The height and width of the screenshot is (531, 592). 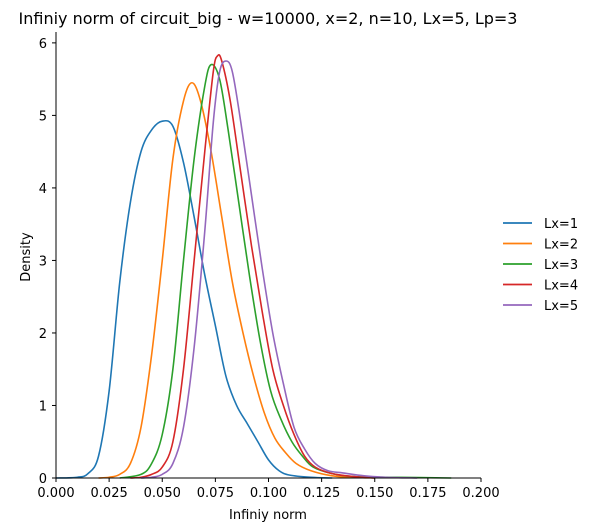 What do you see at coordinates (561, 306) in the screenshot?
I see `legend-label: Lx=5` at bounding box center [561, 306].